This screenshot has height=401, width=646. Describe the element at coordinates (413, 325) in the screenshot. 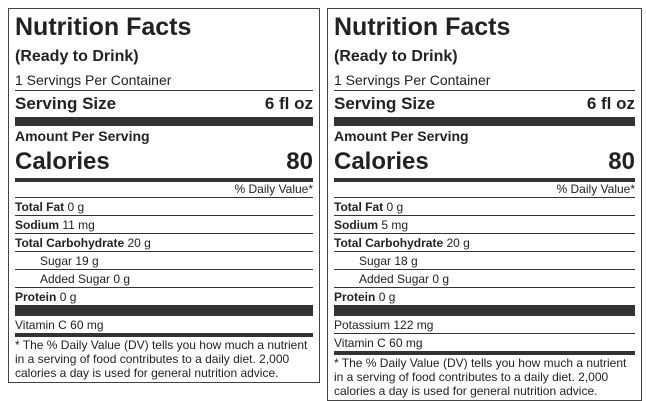

I see `nutrient-amount: 122 mg` at that location.